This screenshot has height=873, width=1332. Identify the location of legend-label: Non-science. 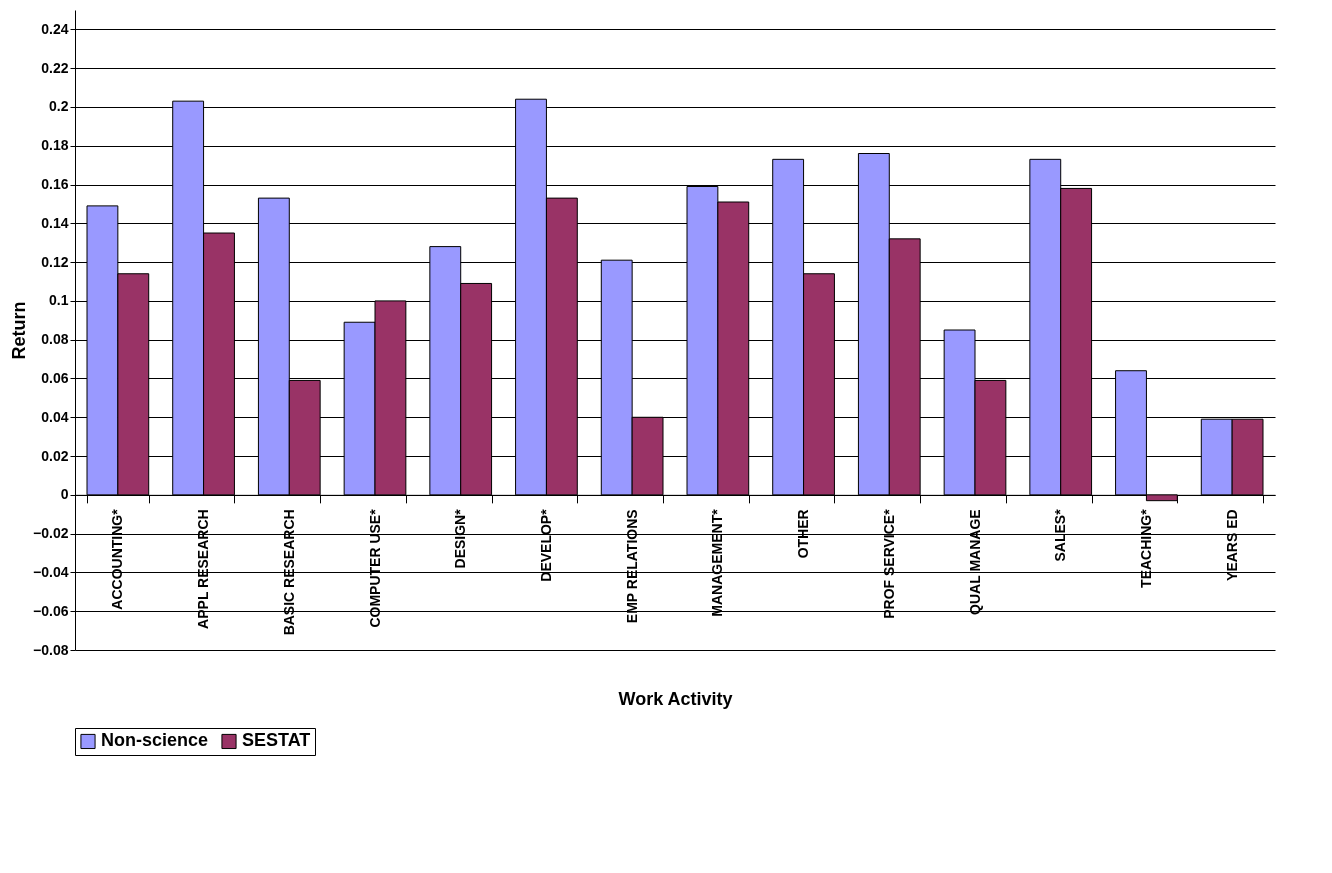
(155, 740).